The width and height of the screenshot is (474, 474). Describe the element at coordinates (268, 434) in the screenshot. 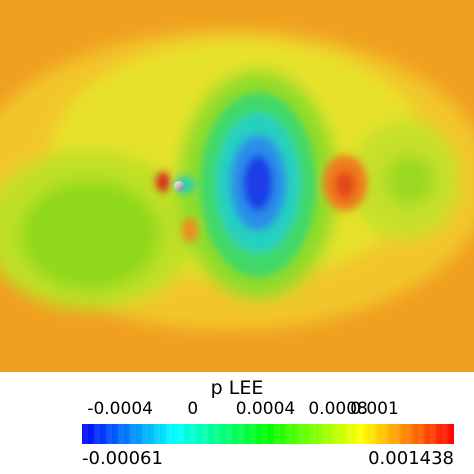

I see `colorbar` at that location.